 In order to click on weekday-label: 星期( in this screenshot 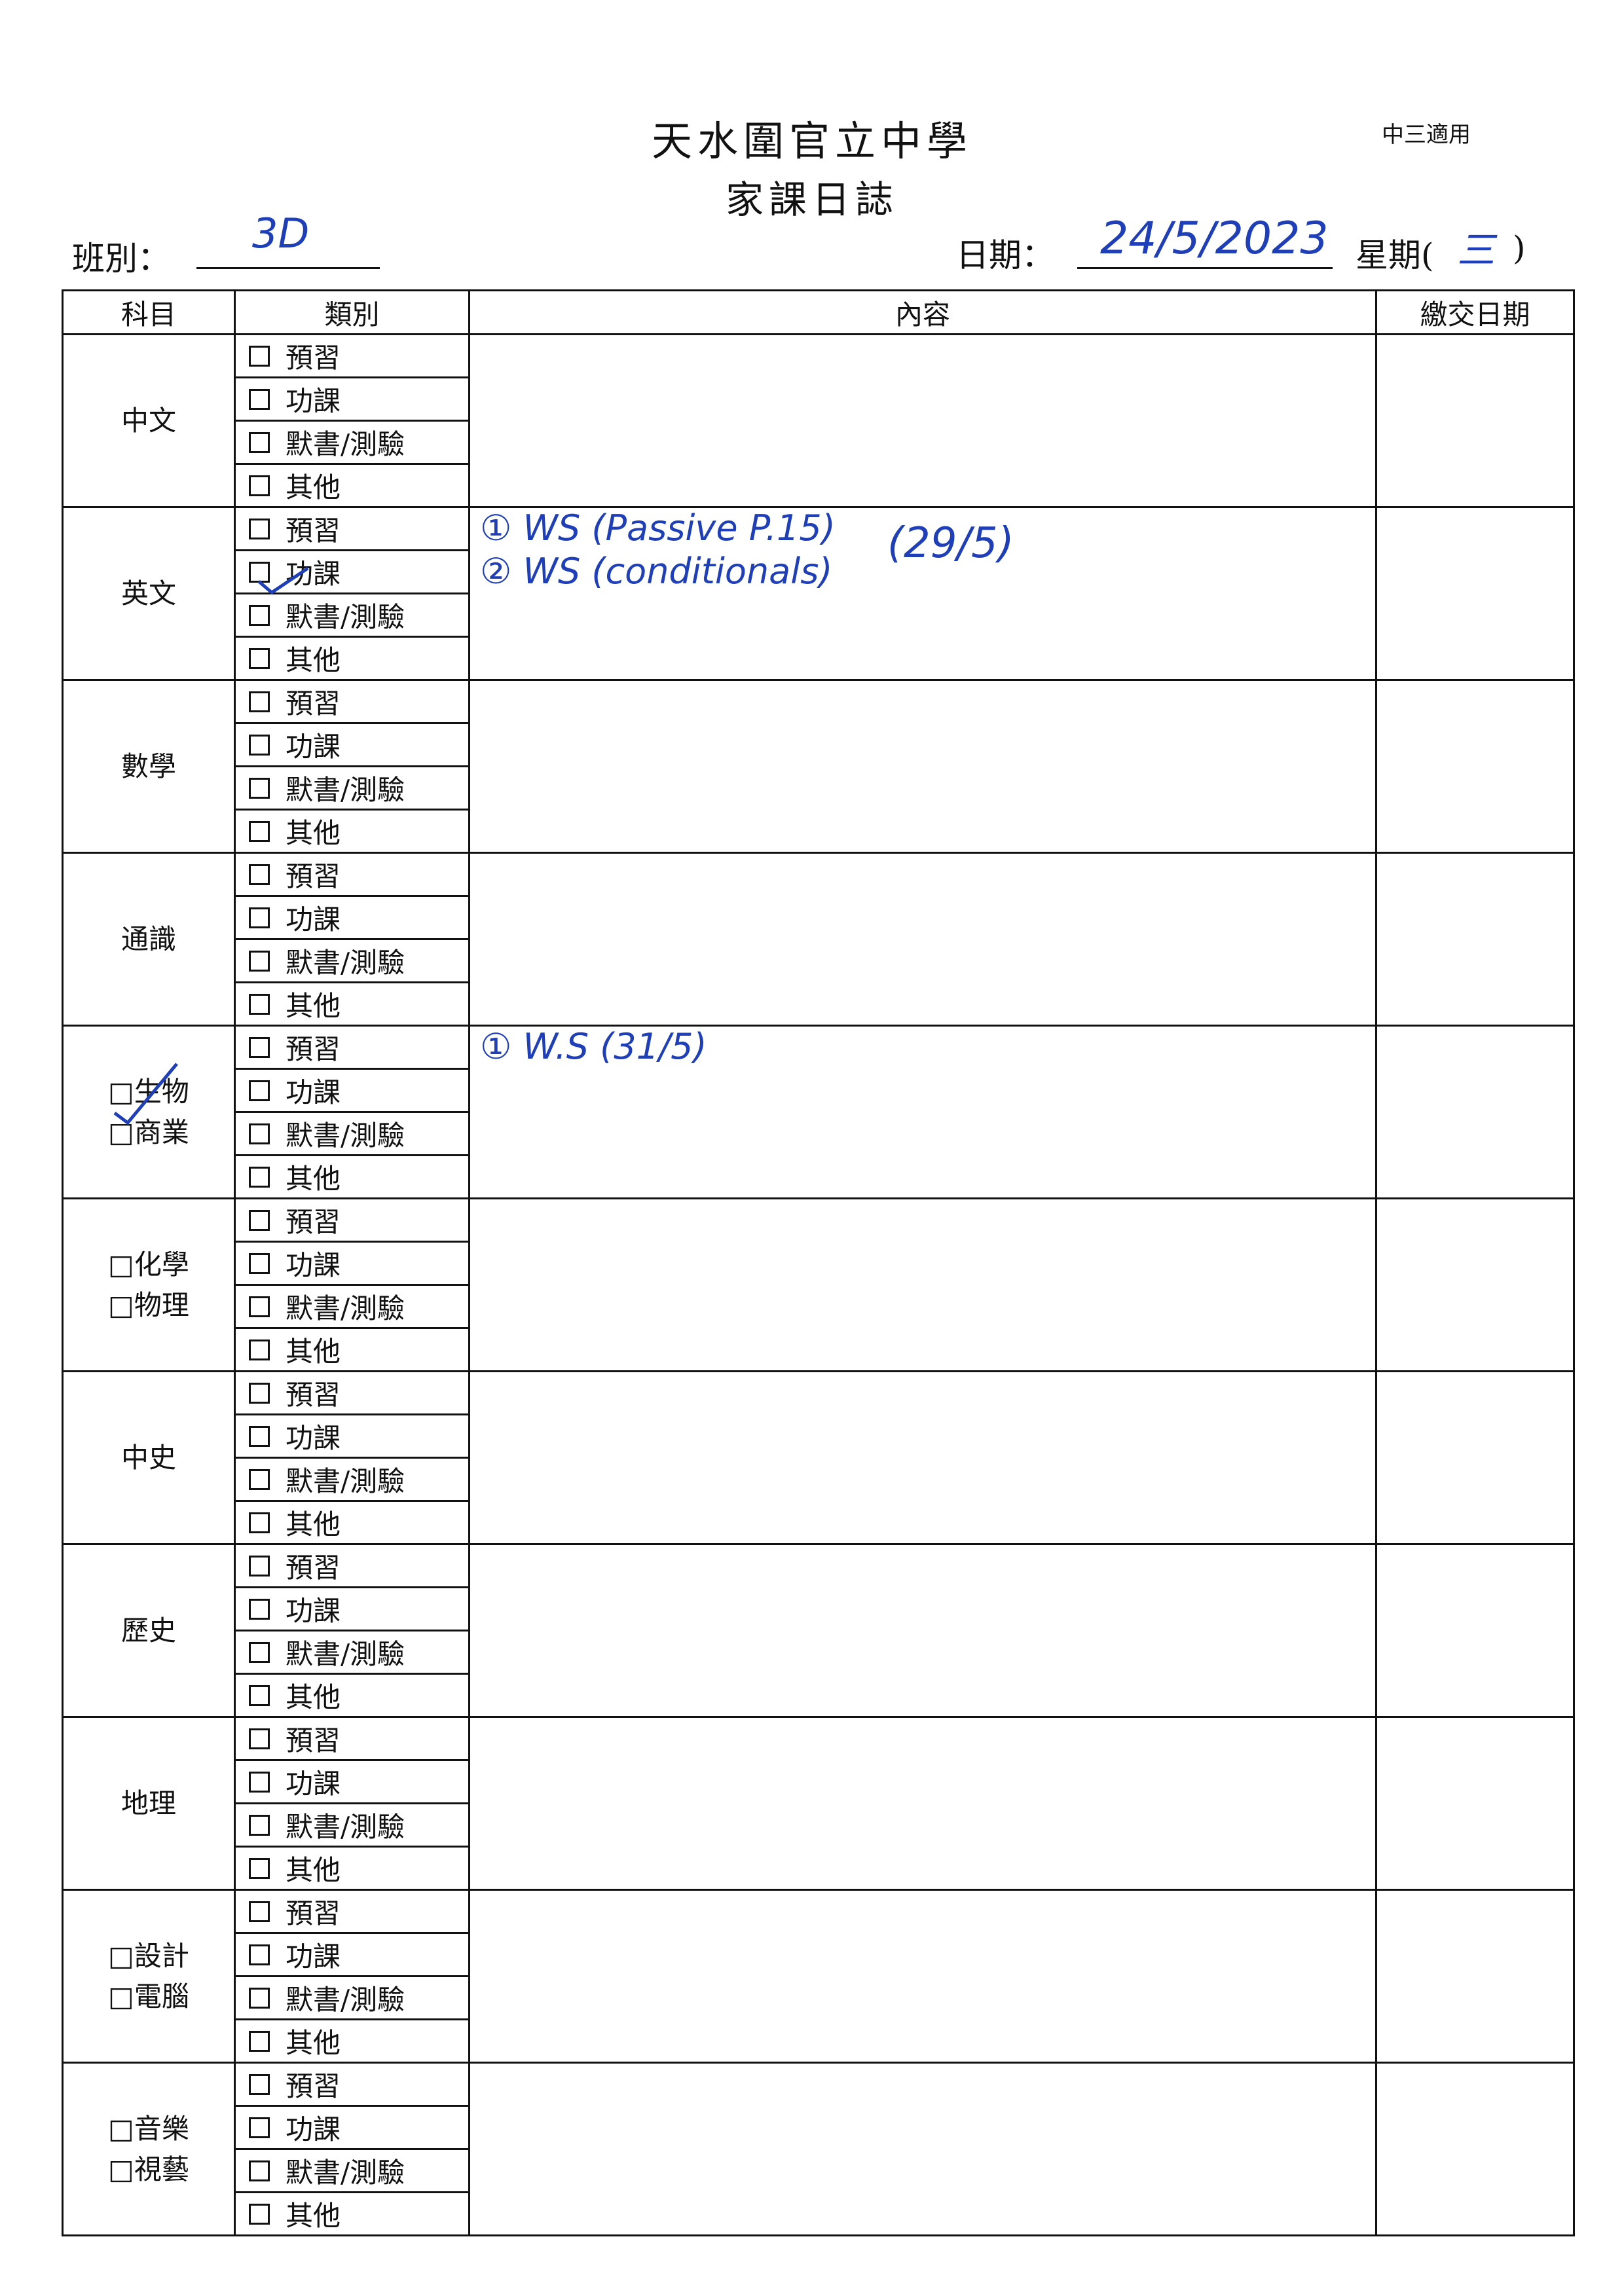, I will do `click(1395, 255)`.